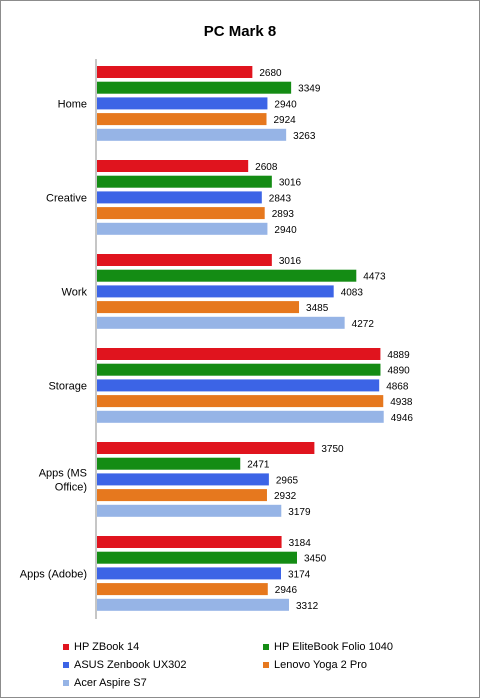 This screenshot has width=480, height=698. I want to click on data-label: 3312, so click(307, 606).